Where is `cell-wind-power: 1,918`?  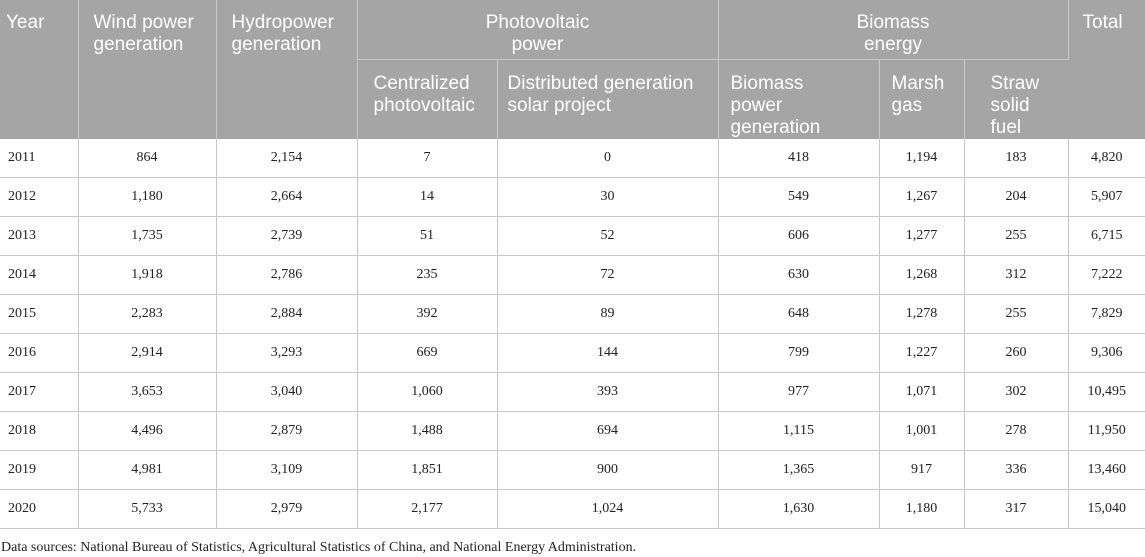 cell-wind-power: 1,918 is located at coordinates (147, 275).